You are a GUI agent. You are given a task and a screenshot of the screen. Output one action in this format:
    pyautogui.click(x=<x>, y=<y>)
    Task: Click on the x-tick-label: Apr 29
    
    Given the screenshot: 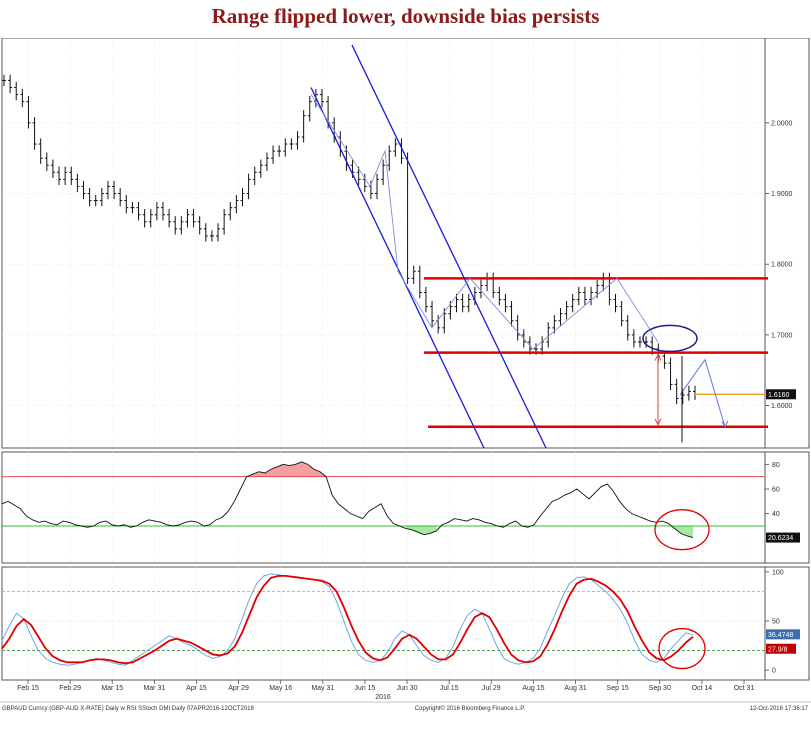 What is the action you would take?
    pyautogui.click(x=238, y=688)
    